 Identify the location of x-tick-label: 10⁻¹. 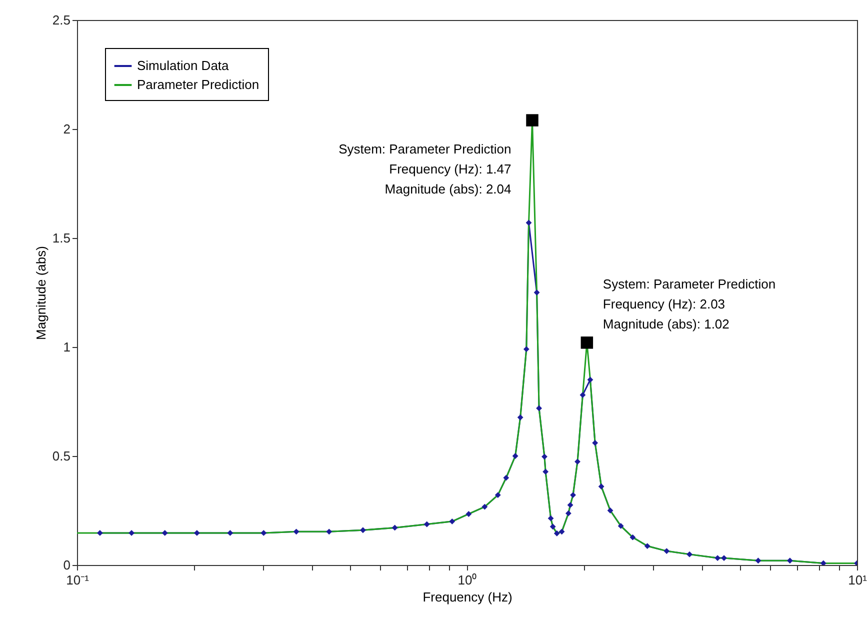
(78, 580).